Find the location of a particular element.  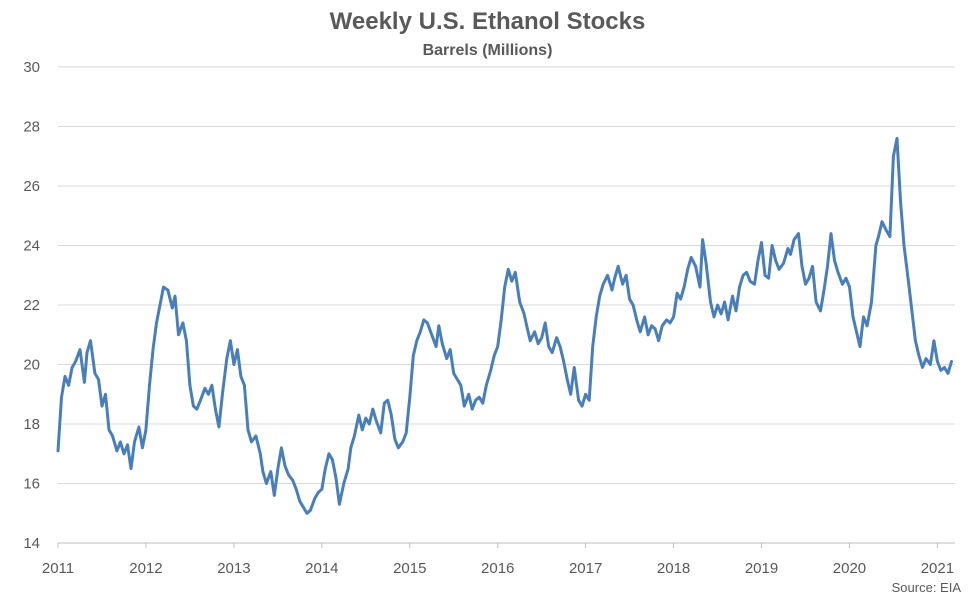

y-tick-label: 22 is located at coordinates (31, 305).